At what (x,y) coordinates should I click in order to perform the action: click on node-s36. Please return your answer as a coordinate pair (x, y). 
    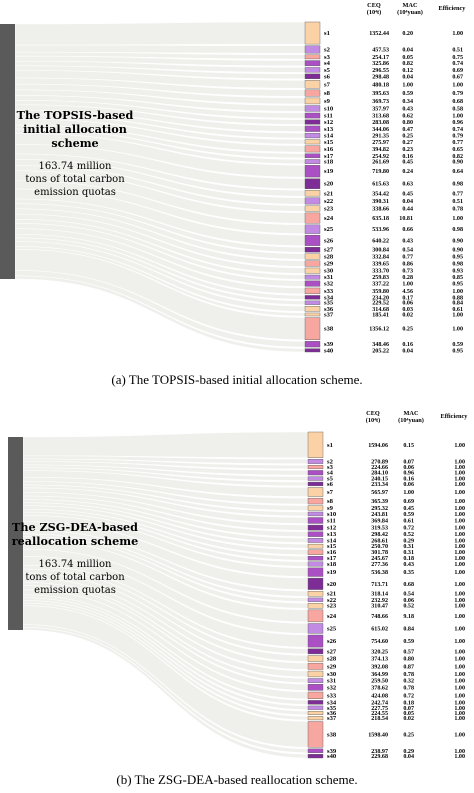
    Looking at the image, I should click on (315, 713).